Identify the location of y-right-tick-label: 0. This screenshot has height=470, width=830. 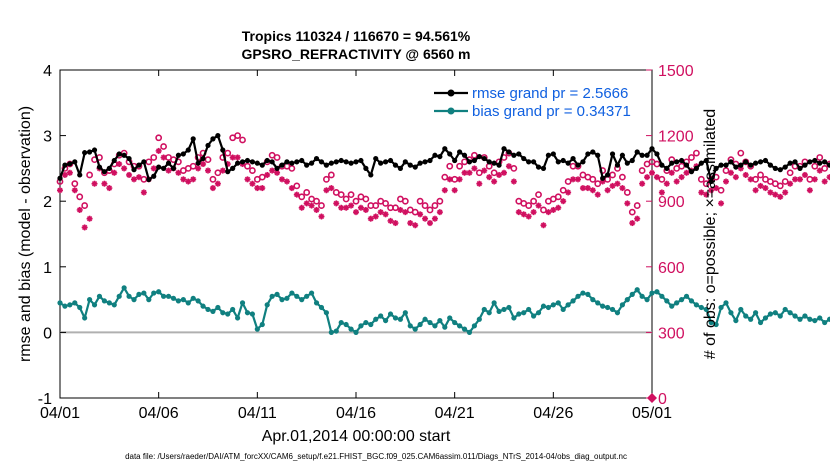
(662, 399).